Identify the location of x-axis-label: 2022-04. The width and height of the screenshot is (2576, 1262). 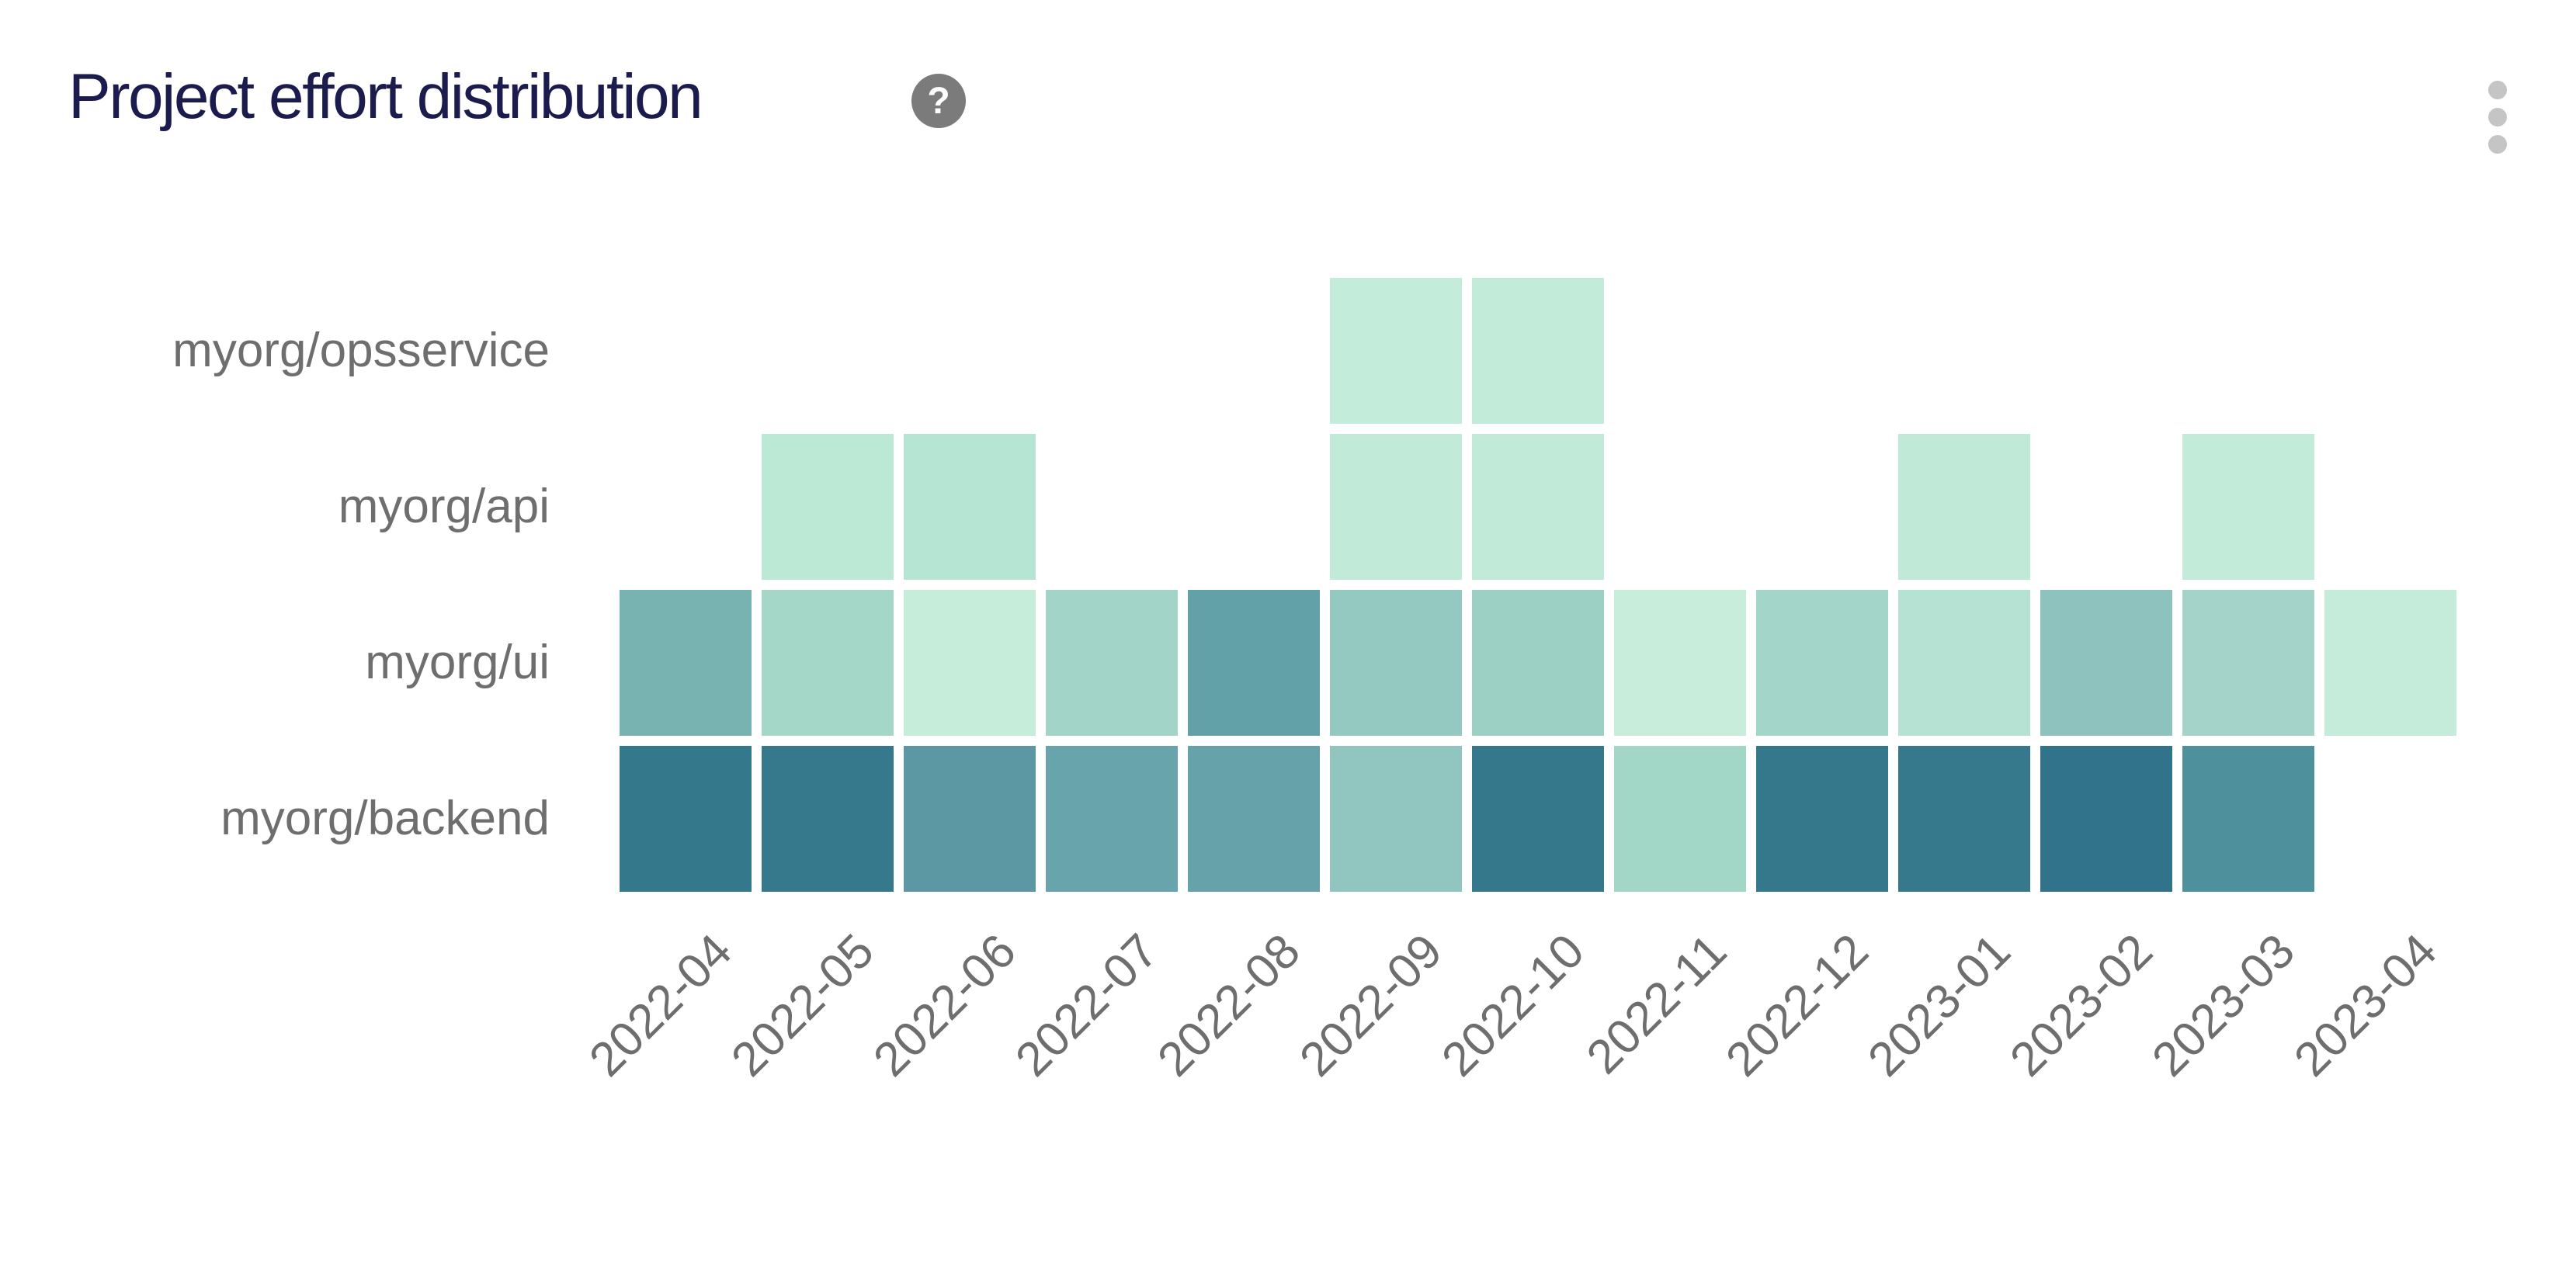
(661, 1005).